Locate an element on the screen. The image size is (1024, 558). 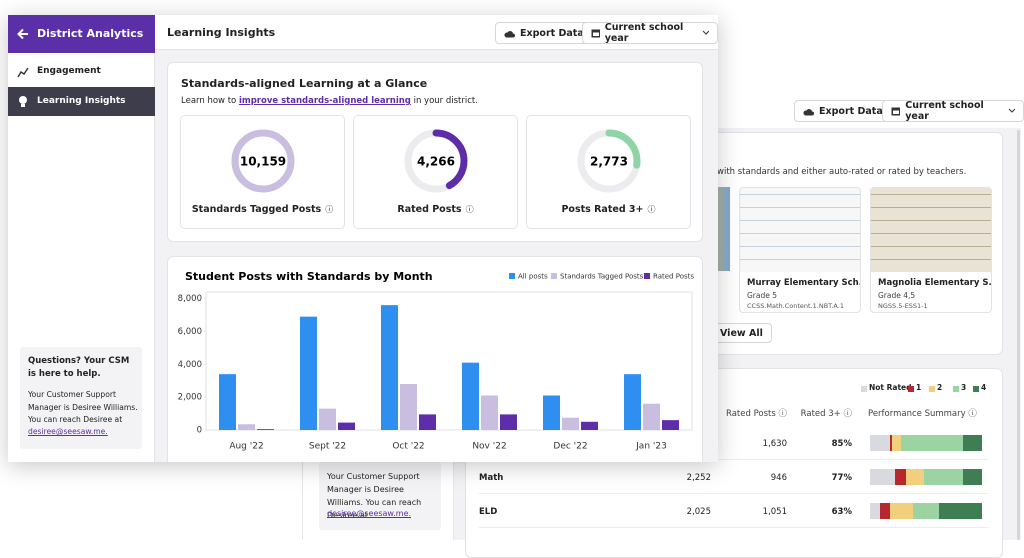
text: Learn how to is located at coordinates (209, 101).